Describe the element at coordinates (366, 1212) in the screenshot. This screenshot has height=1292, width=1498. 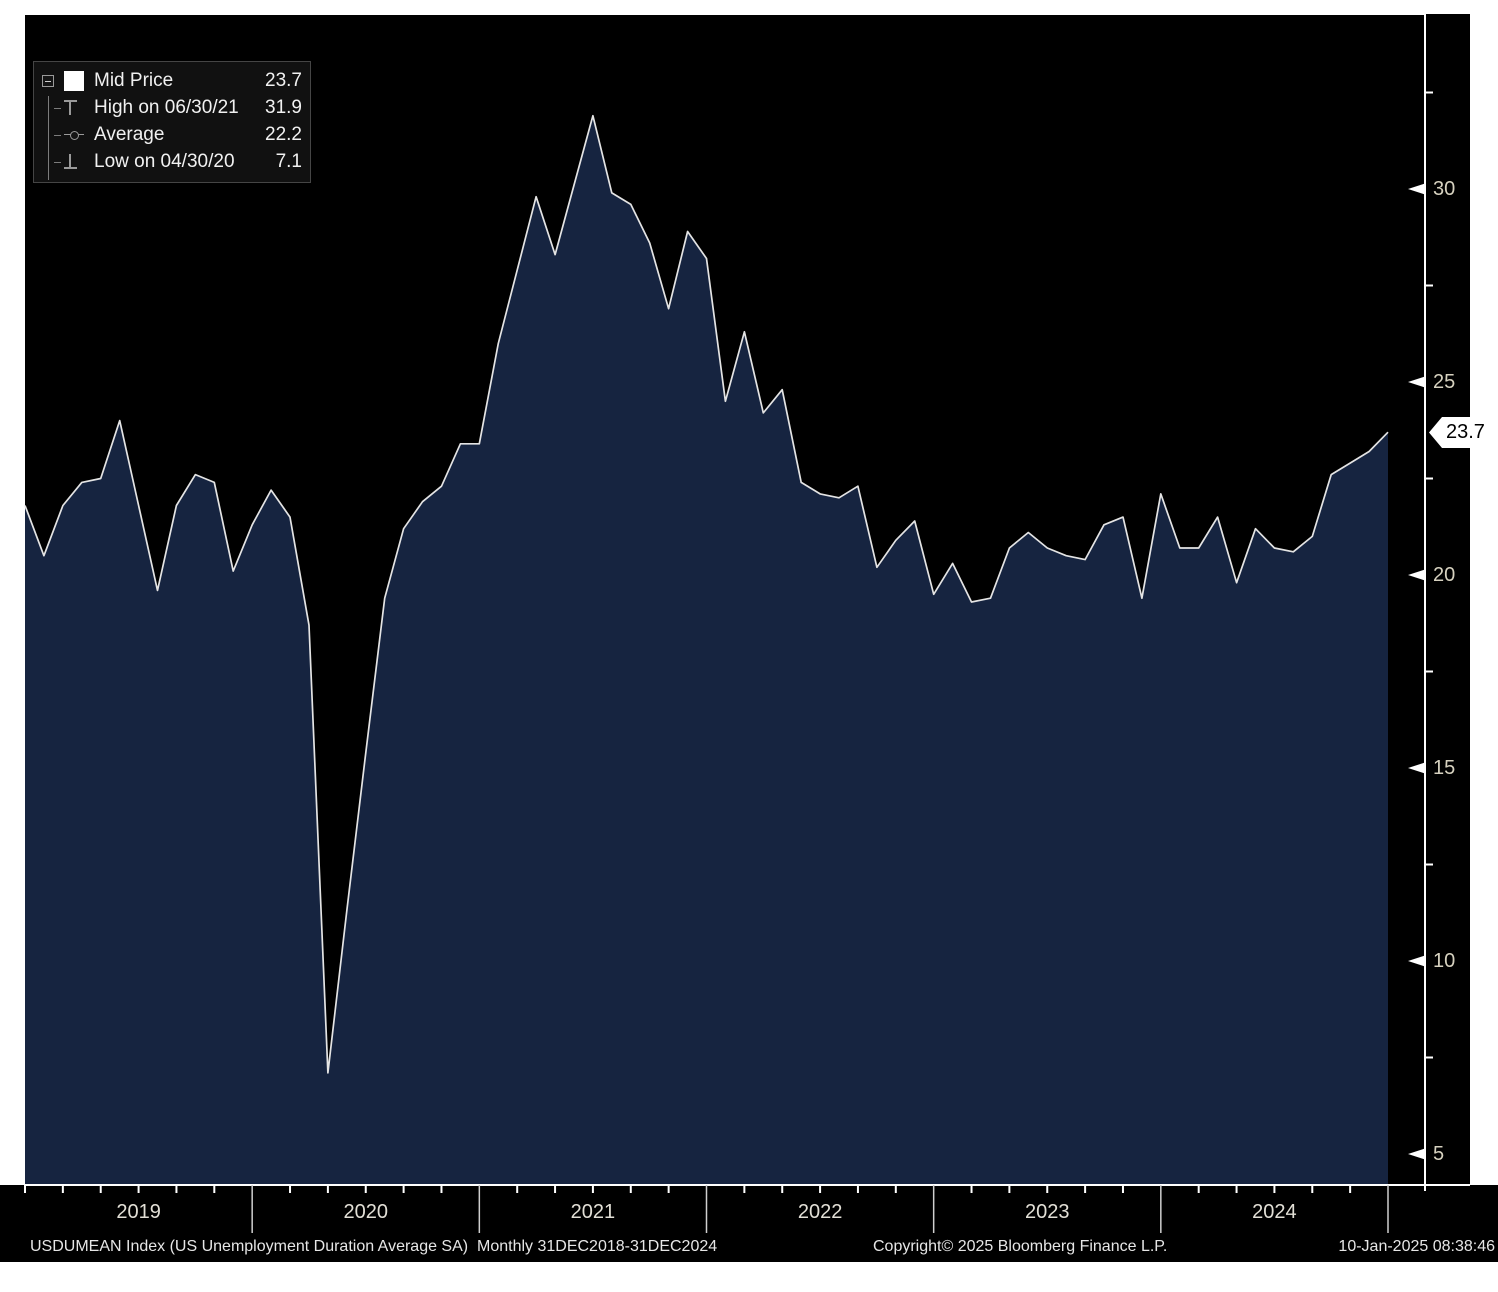
I see `x-axis-year-label: 2020` at that location.